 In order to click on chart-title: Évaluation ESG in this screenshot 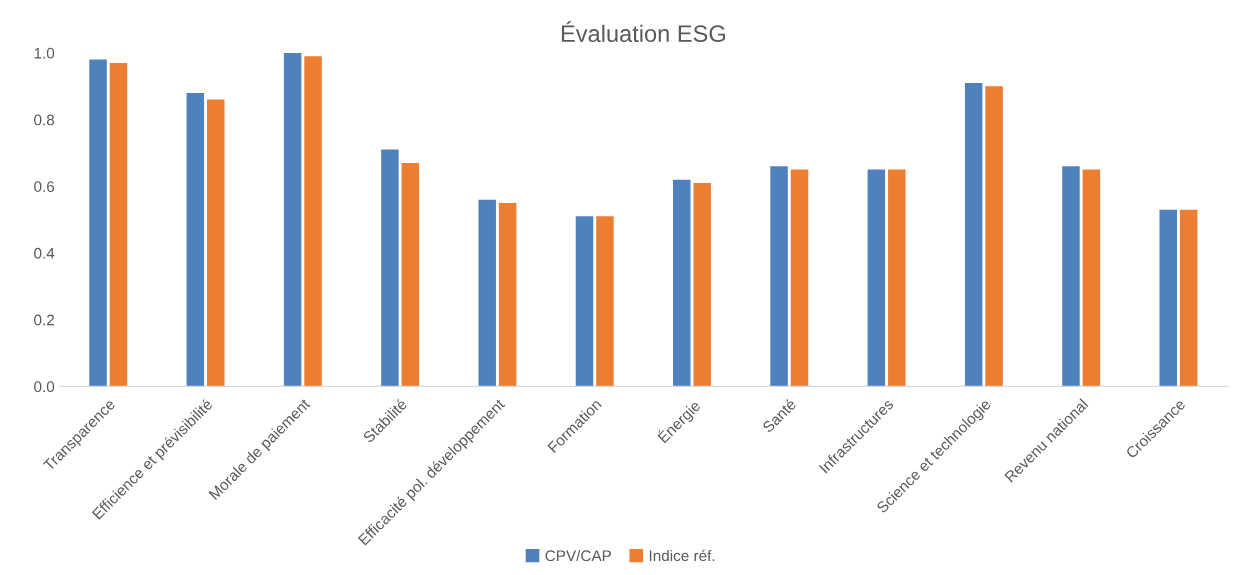, I will do `click(643, 32)`.